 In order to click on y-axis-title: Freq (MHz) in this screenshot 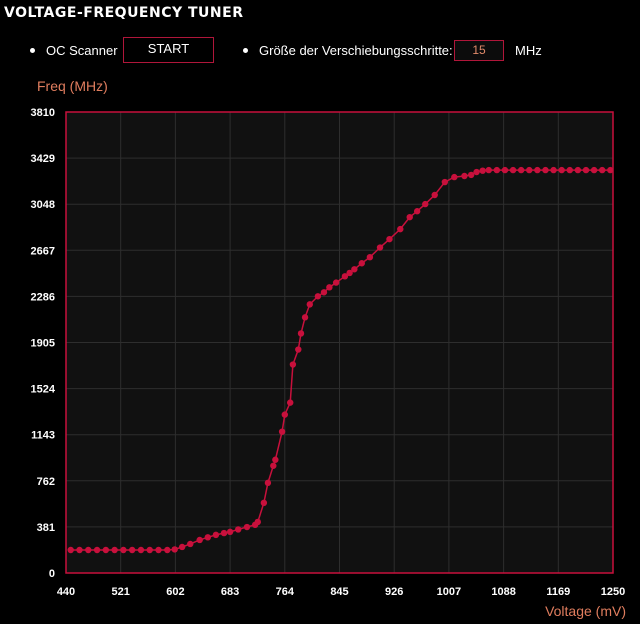, I will do `click(72, 86)`.